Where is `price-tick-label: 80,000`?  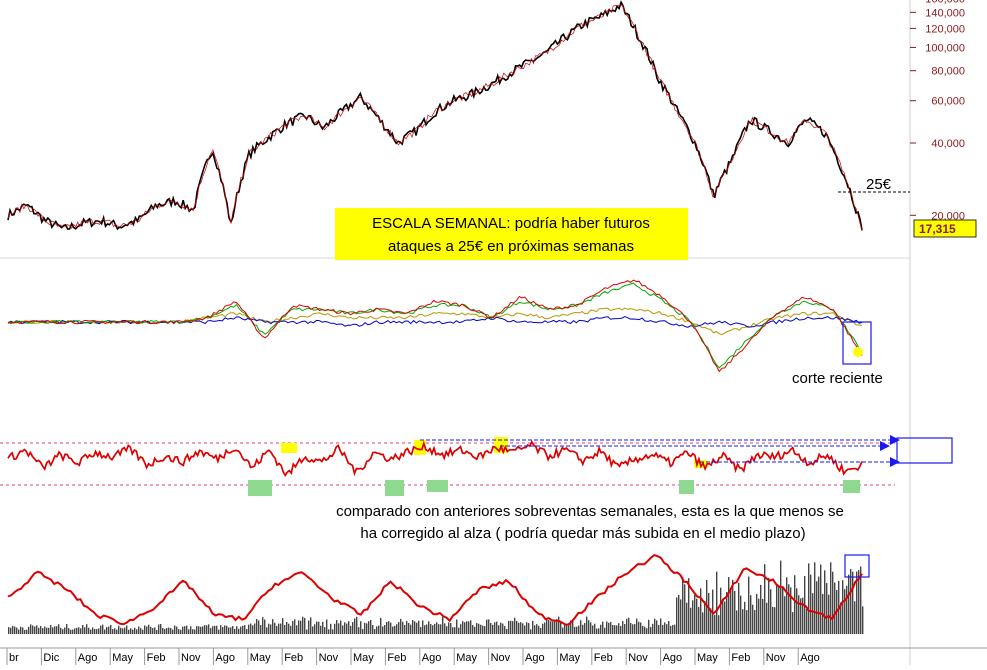 price-tick-label: 80,000 is located at coordinates (948, 72).